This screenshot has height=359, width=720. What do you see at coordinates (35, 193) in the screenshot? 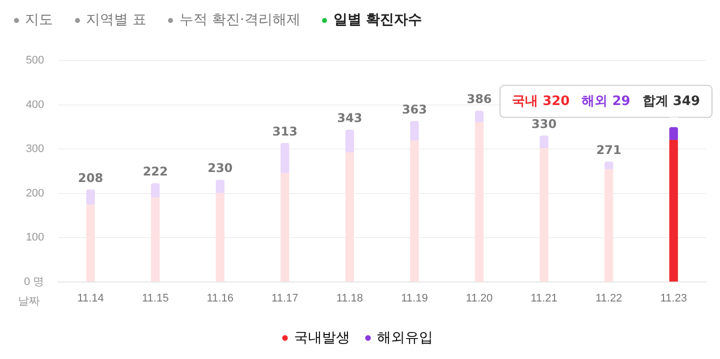
I see `y-tick-label: 200` at bounding box center [35, 193].